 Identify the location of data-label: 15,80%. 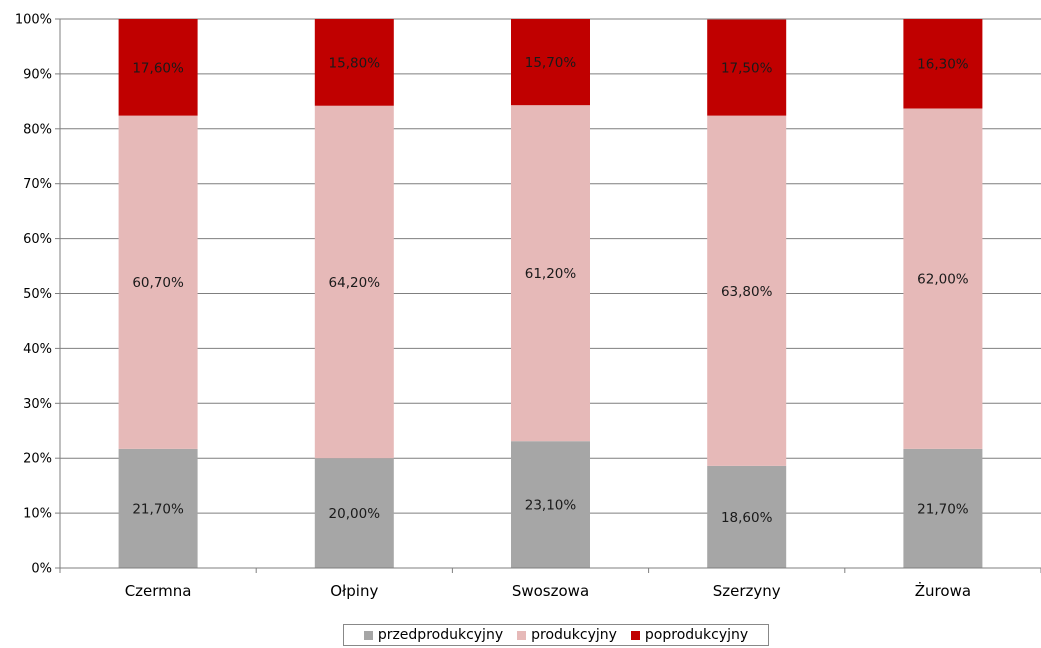
(355, 63).